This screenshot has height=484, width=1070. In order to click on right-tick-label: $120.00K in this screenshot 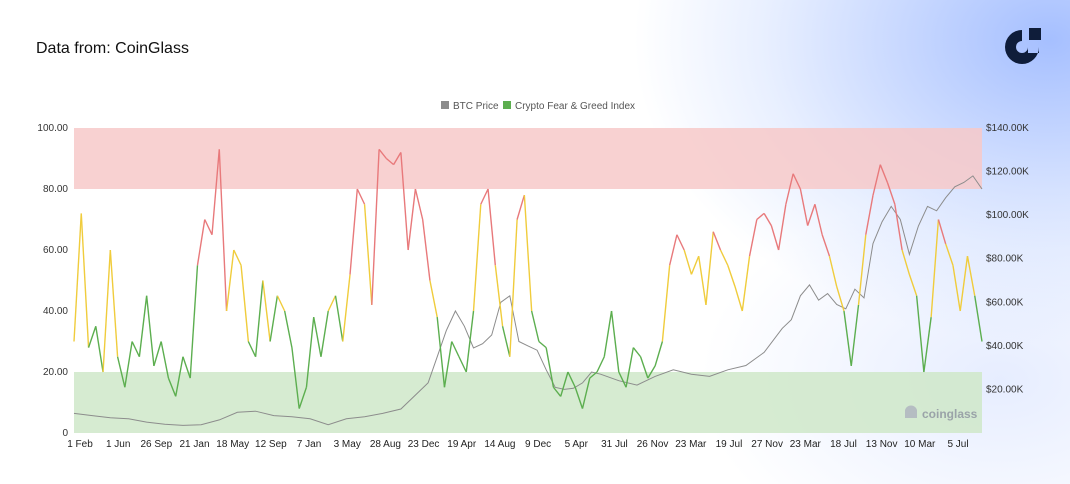, I will do `click(1007, 172)`.